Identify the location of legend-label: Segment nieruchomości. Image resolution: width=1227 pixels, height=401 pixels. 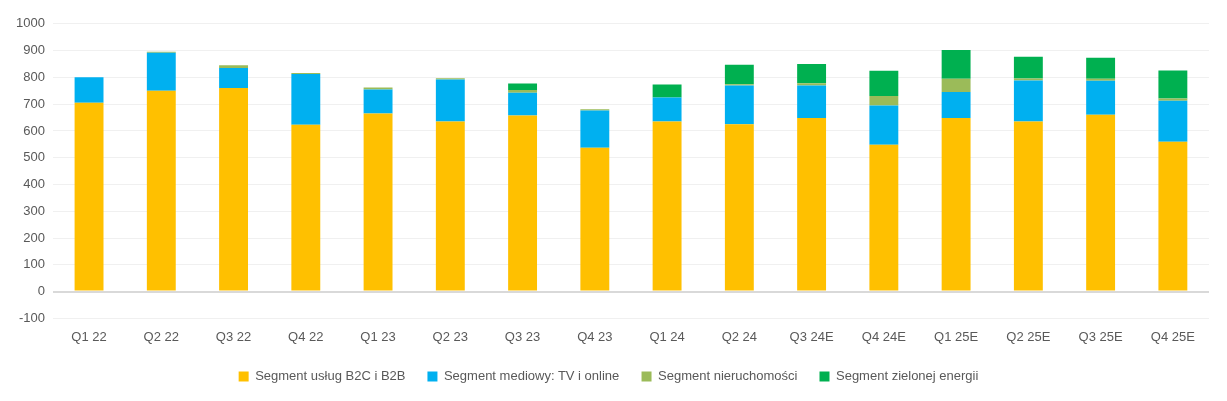
(728, 376).